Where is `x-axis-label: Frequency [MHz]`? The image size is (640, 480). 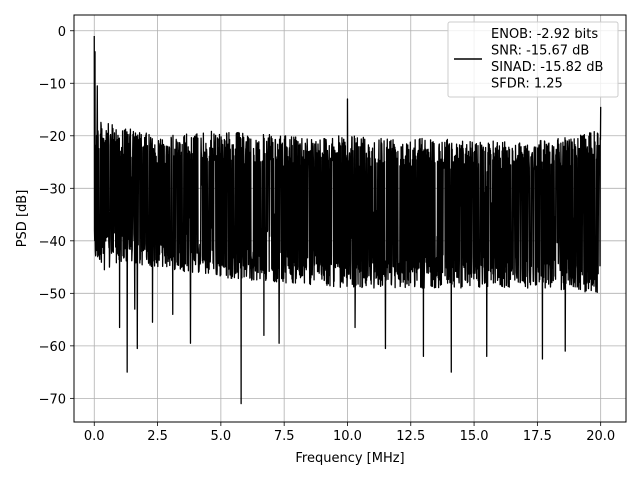
x-axis-label: Frequency [MHz] is located at coordinates (349, 458).